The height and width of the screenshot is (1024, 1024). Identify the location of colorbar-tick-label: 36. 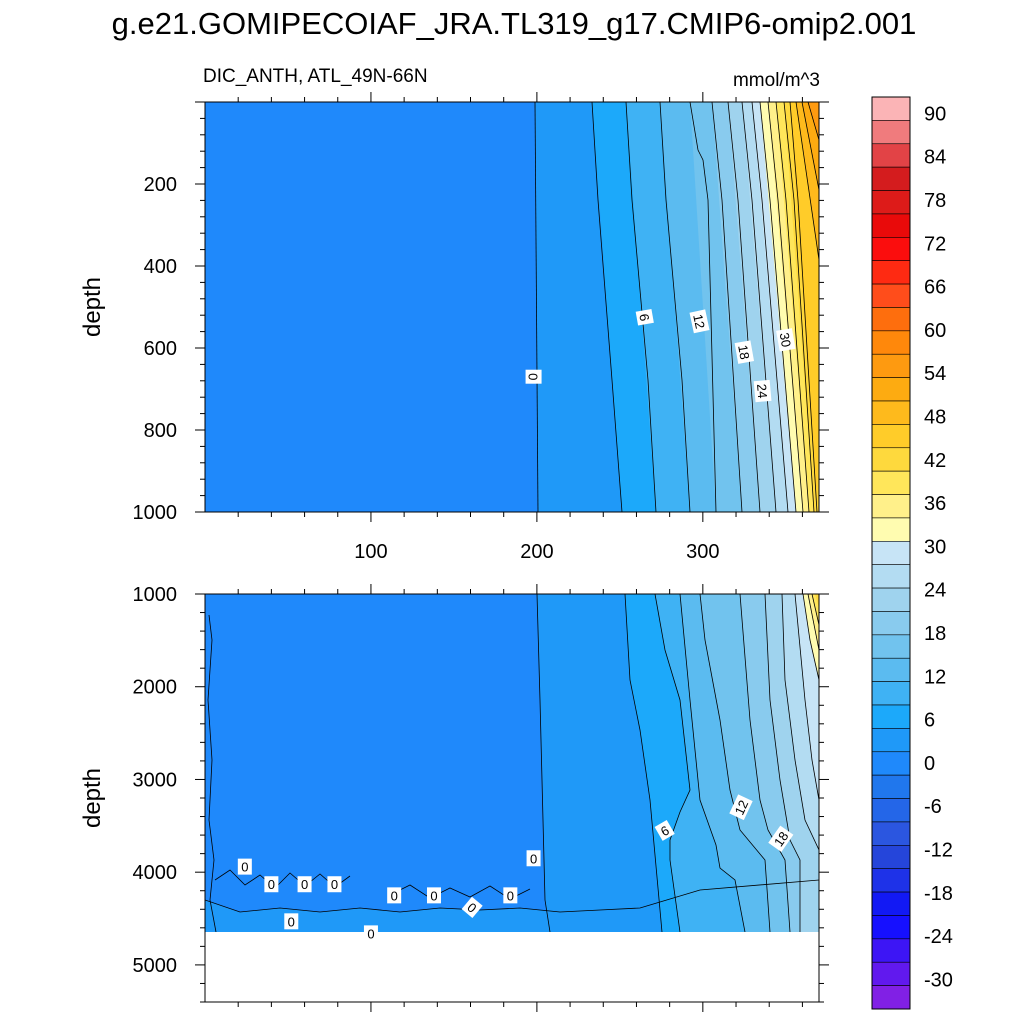
(935, 504).